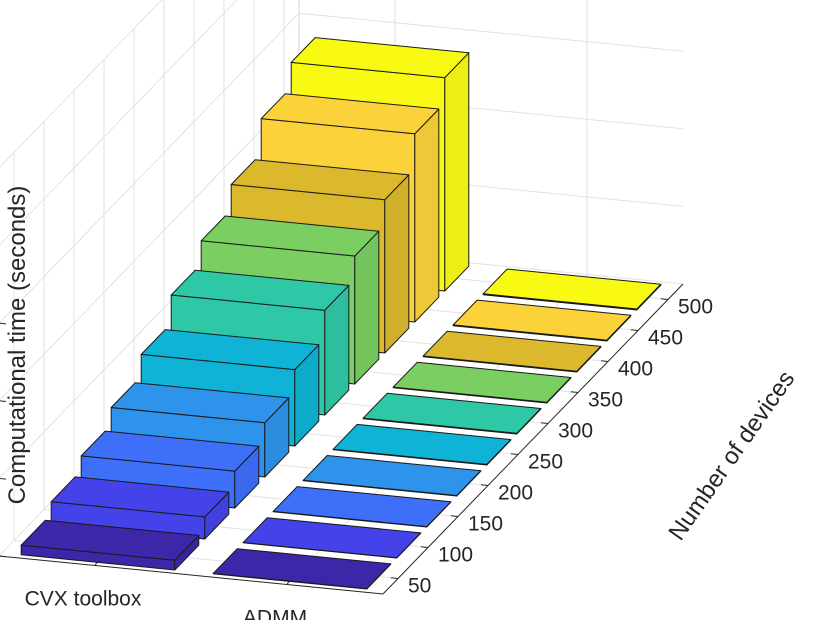 The height and width of the screenshot is (620, 830). I want to click on device-tick-label: 100, so click(455, 555).